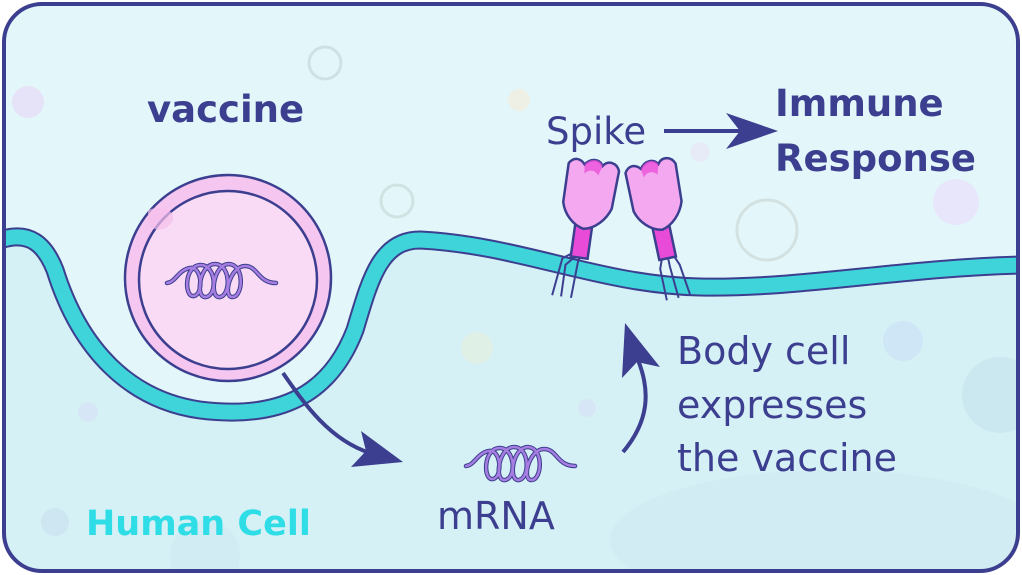  I want to click on label-mrna: mRNA, so click(496, 516).